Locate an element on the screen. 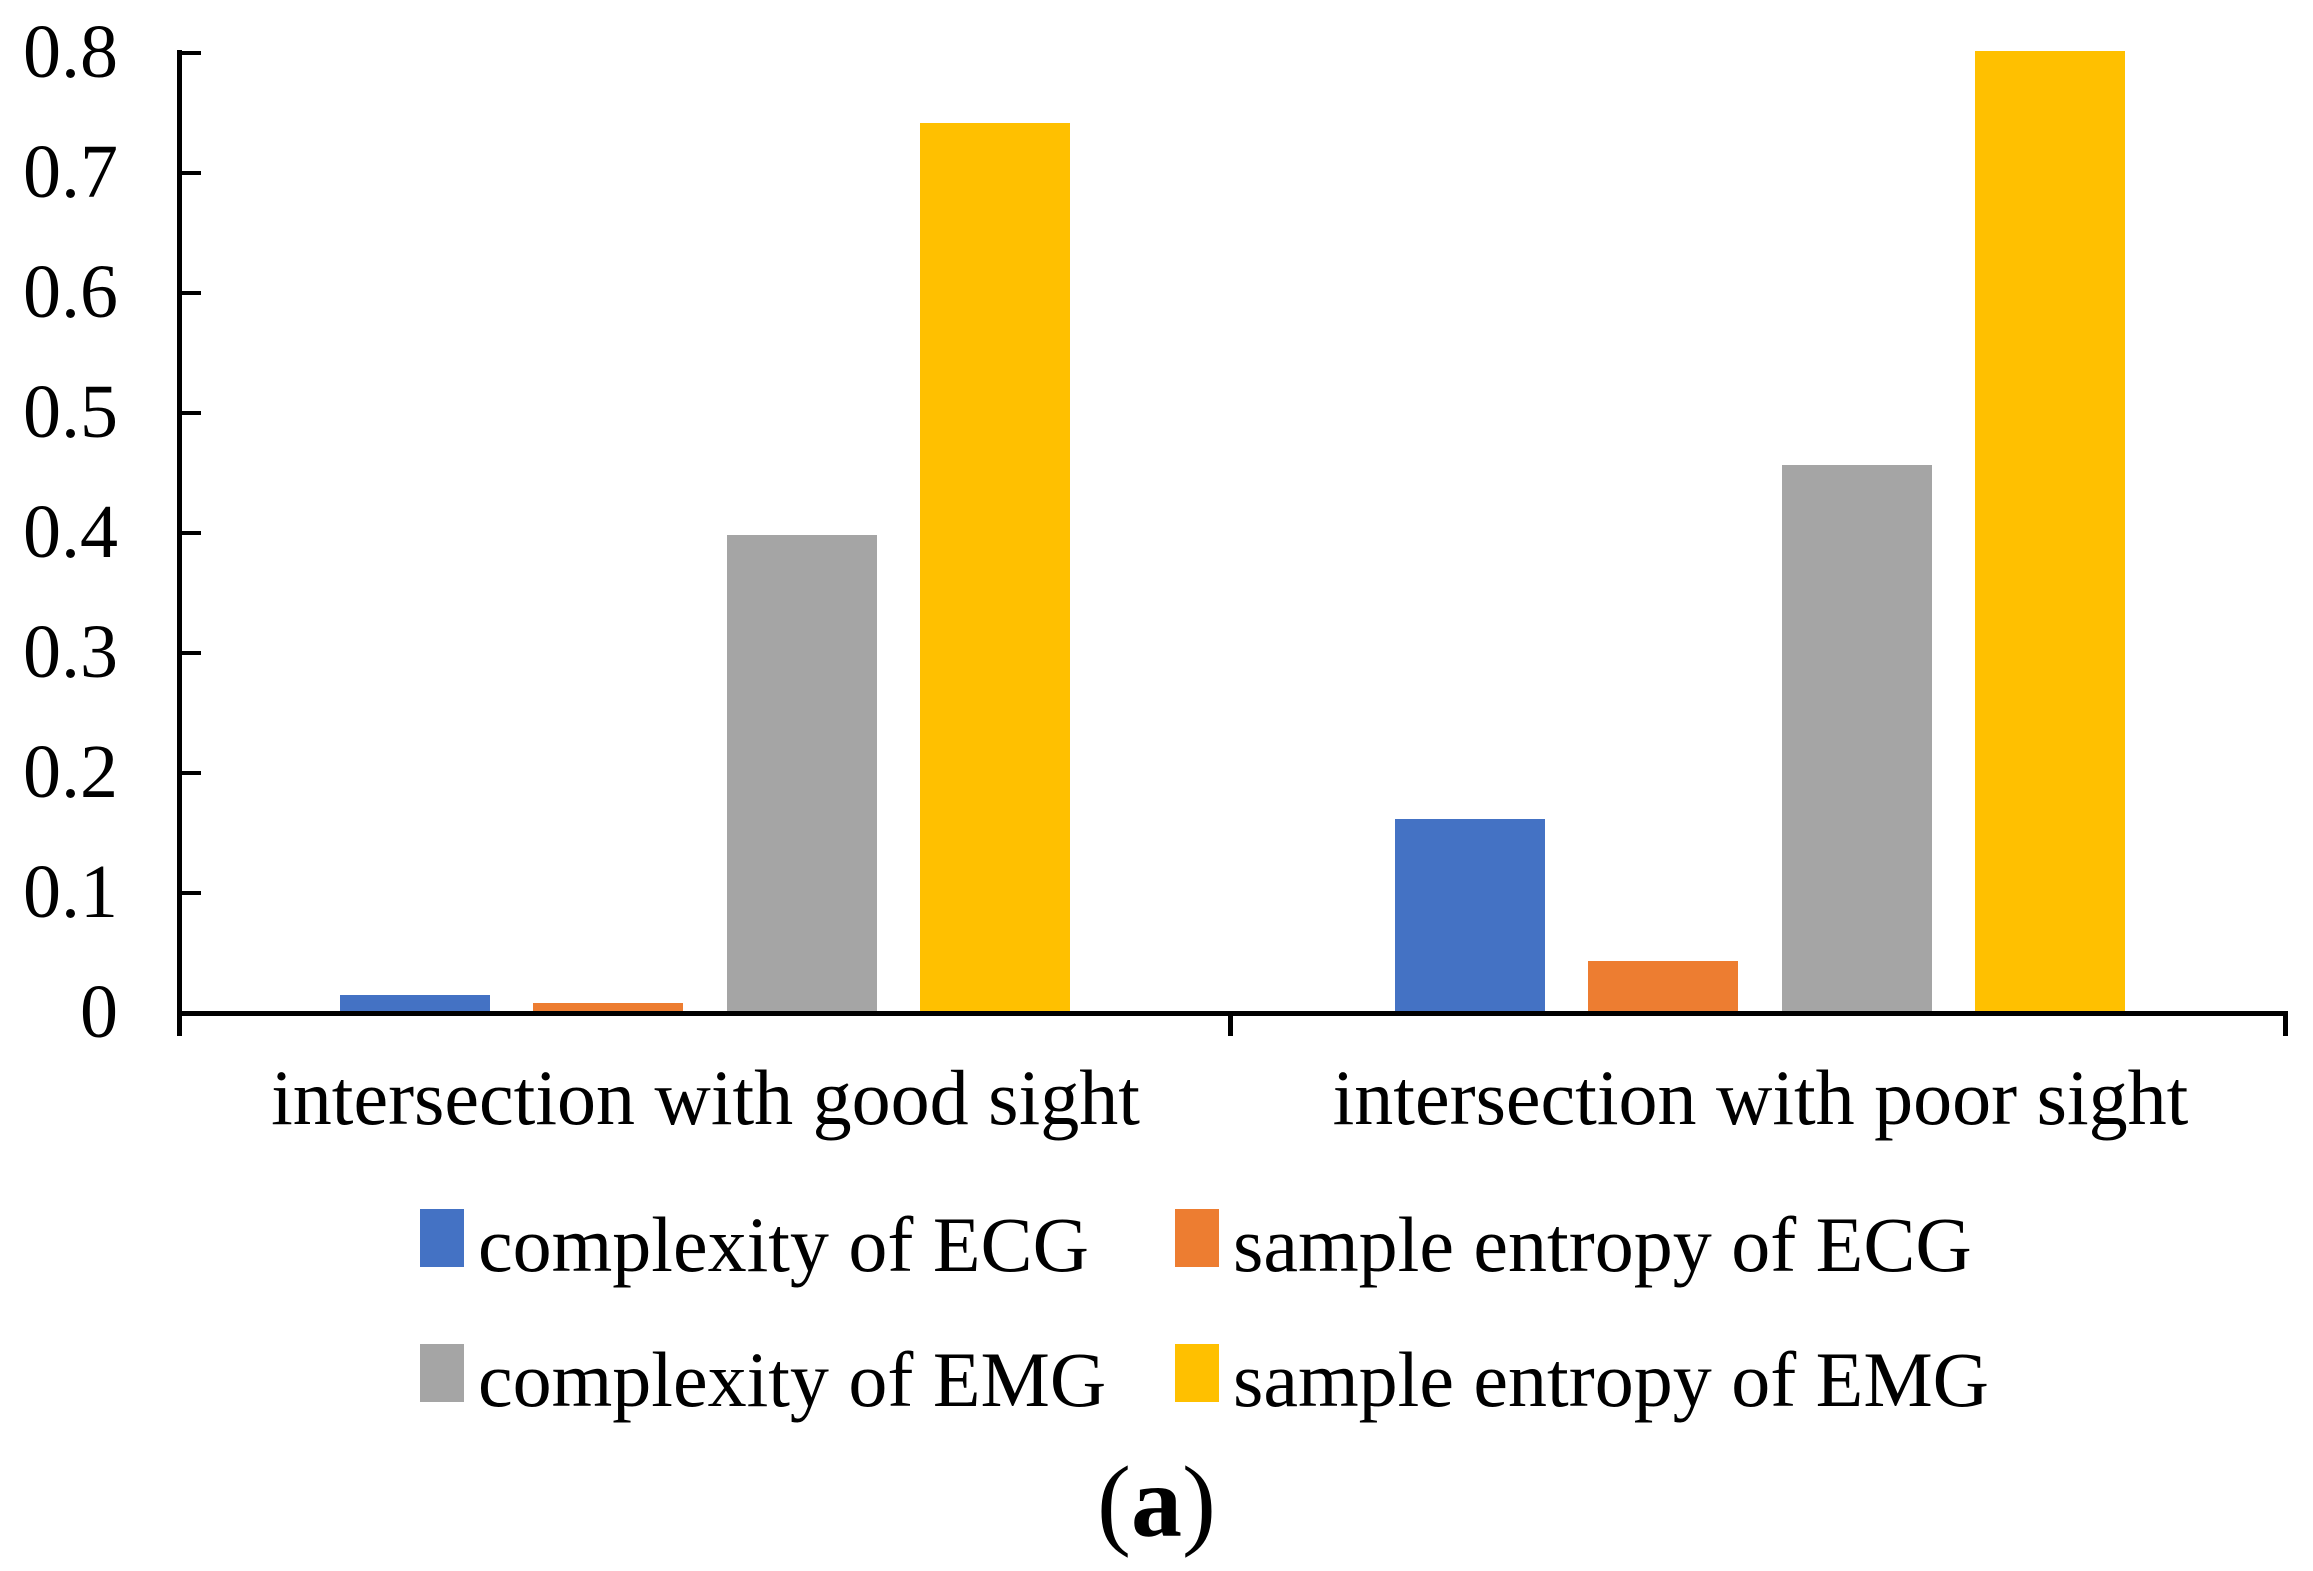 This screenshot has width=2313, height=1571. legend-swatch-complexity-of-emg is located at coordinates (442, 1373).